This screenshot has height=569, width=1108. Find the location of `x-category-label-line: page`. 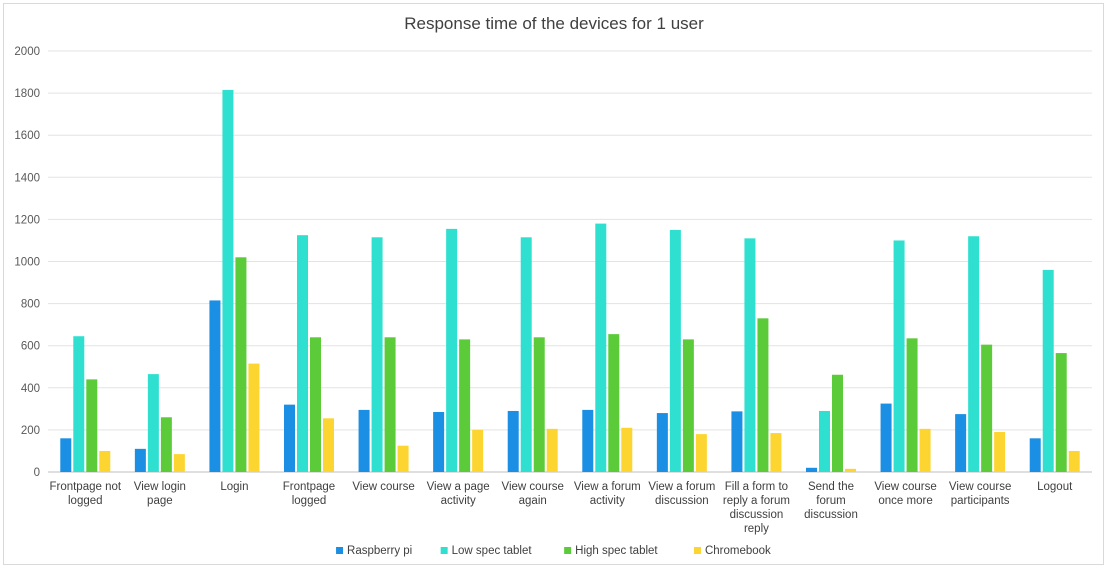

x-category-label-line: page is located at coordinates (160, 501).